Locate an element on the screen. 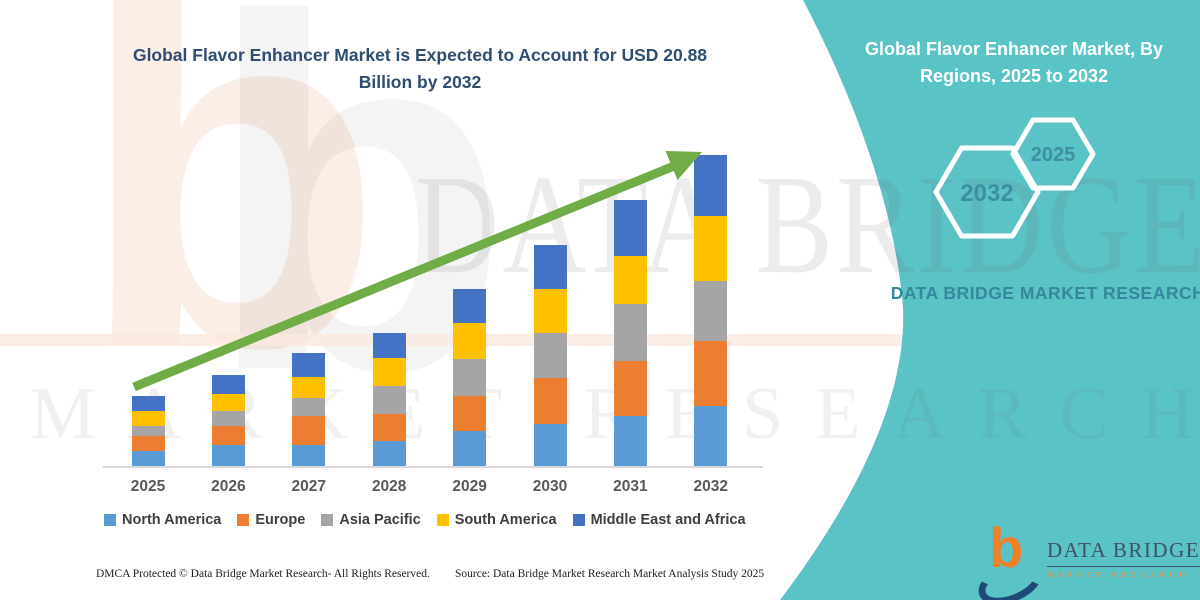 The image size is (1200, 600). bar-segment-2031-middle-east-and-africa is located at coordinates (630, 227).